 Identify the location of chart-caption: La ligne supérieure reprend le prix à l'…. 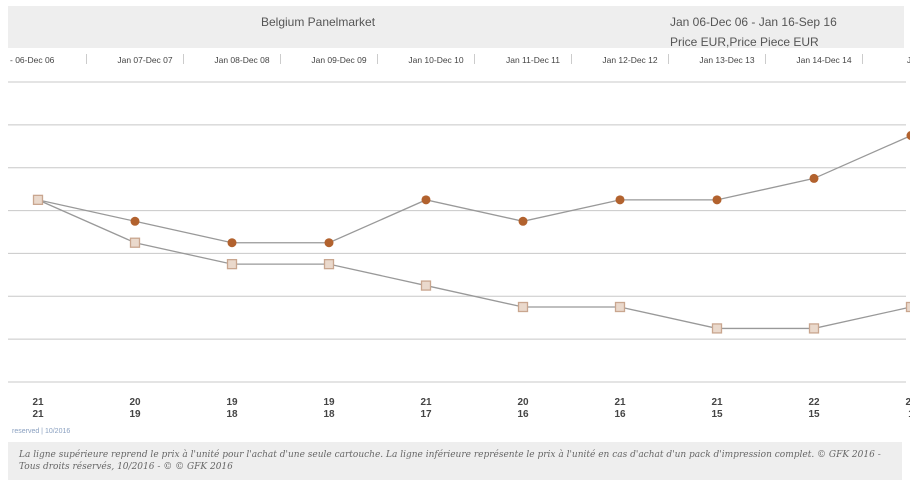
(458, 461).